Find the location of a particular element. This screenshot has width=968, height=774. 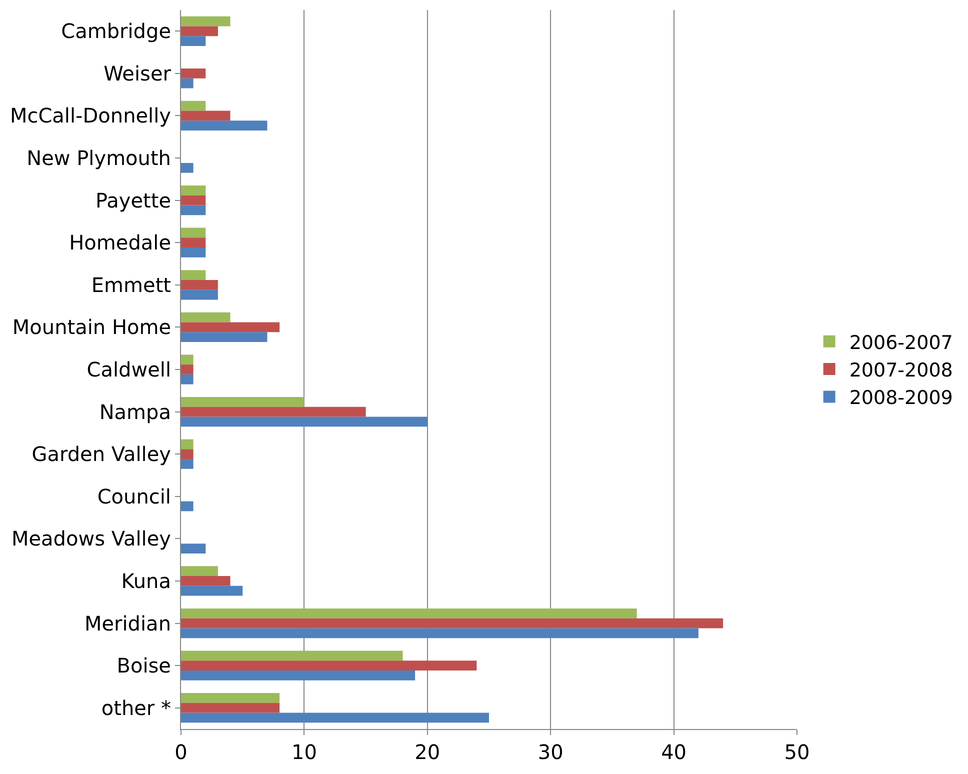

legend-label: 2007-2008 is located at coordinates (901, 370).